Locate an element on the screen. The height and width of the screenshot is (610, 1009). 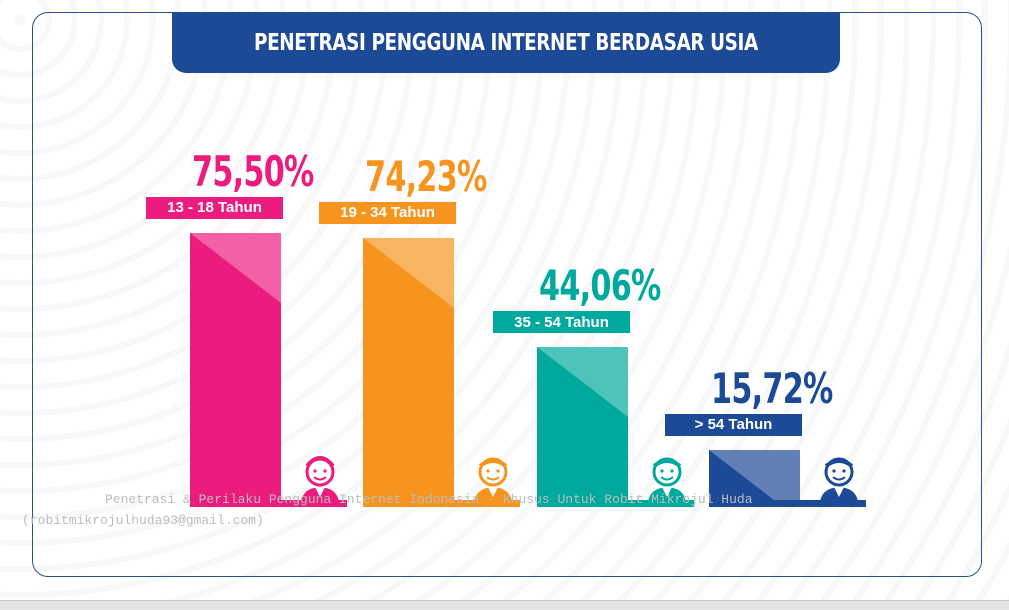
young-adult-person-icon is located at coordinates (493, 477).